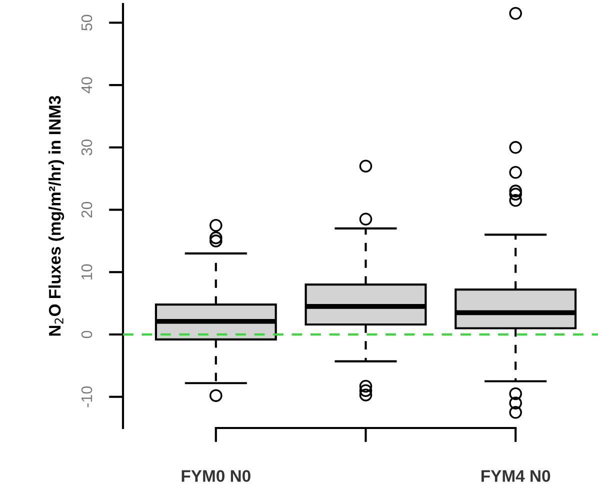 This screenshot has width=598, height=486. I want to click on x-tick-label: FYM4 N0, so click(516, 476).